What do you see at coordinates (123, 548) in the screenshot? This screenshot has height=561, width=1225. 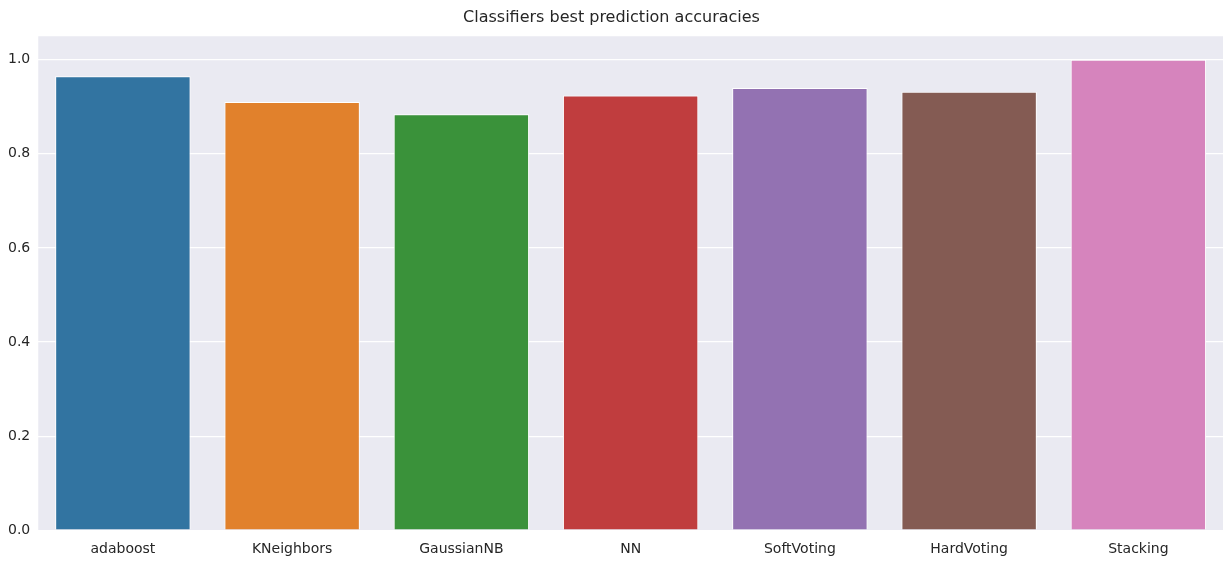 I see `x-tick-label: adaboost` at bounding box center [123, 548].